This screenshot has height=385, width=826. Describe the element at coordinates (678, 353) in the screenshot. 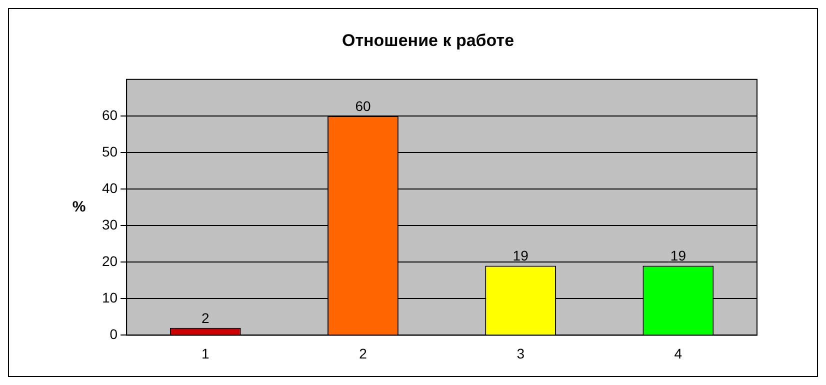

I see `x-tick-label: 4` at that location.